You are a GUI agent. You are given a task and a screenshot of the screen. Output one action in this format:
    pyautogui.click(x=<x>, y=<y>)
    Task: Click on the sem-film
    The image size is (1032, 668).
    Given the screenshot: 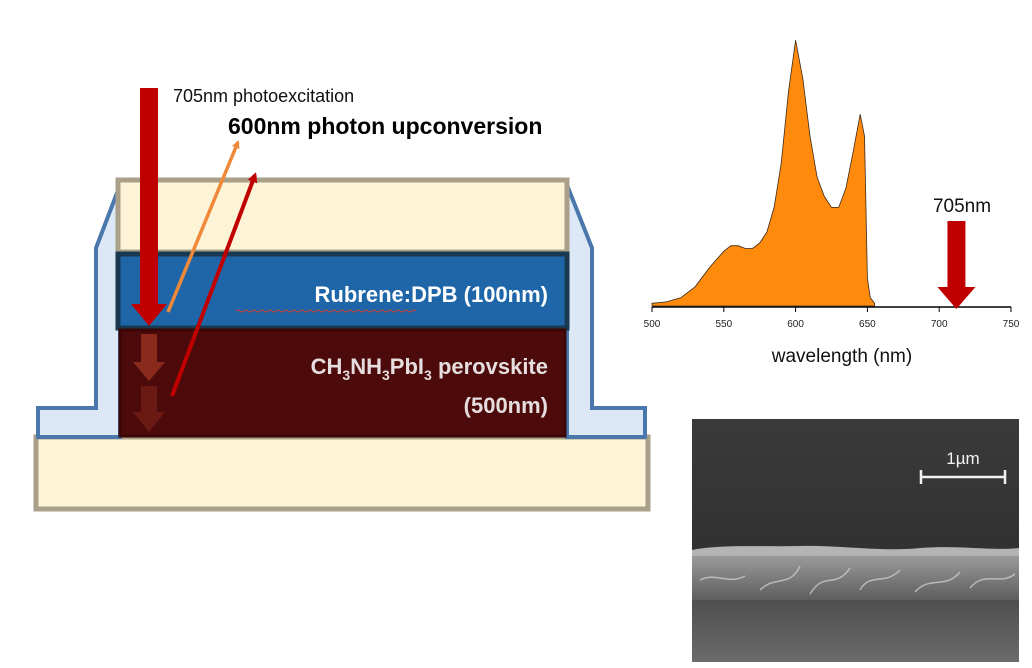 What is the action you would take?
    pyautogui.click(x=855, y=578)
    